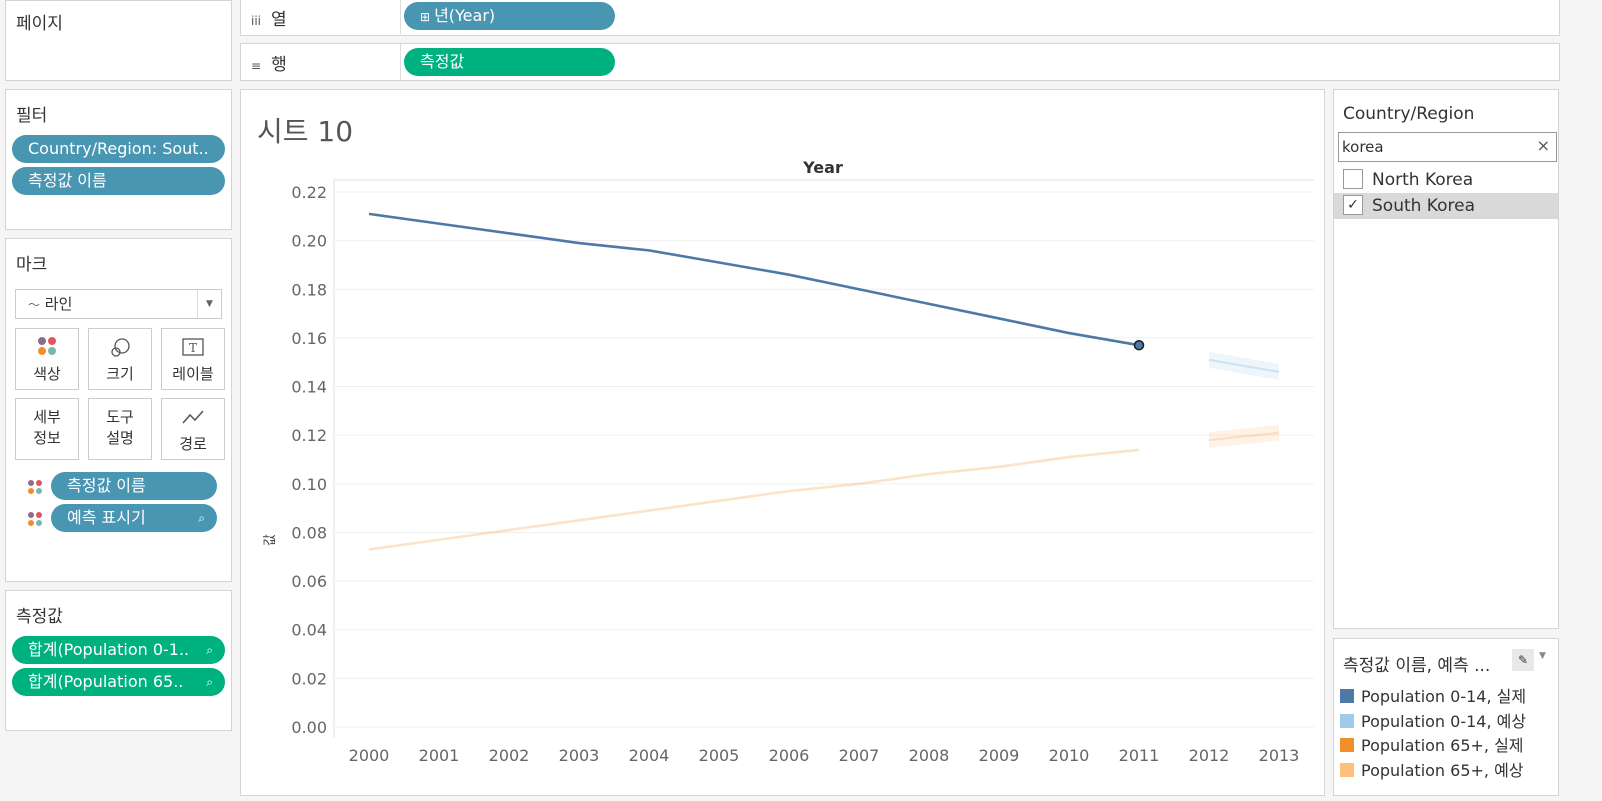 The width and height of the screenshot is (1602, 801). I want to click on mark-type-dropdown: 〜 라인 ▼, so click(118, 304).